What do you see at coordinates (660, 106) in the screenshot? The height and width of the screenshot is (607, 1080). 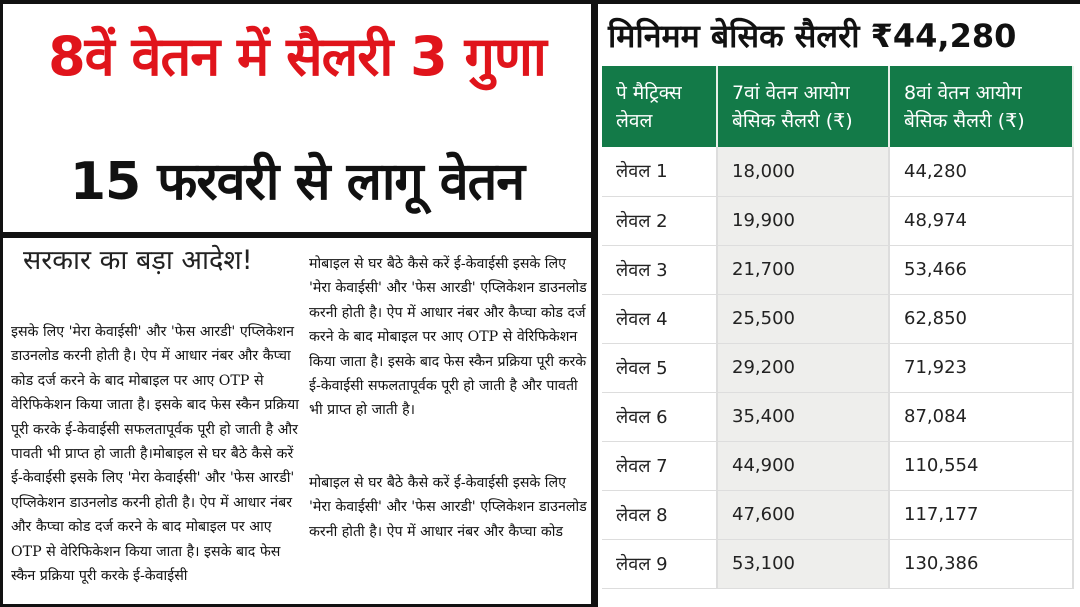 I see `header-level: पे मैट्रिक्स लेवल` at bounding box center [660, 106].